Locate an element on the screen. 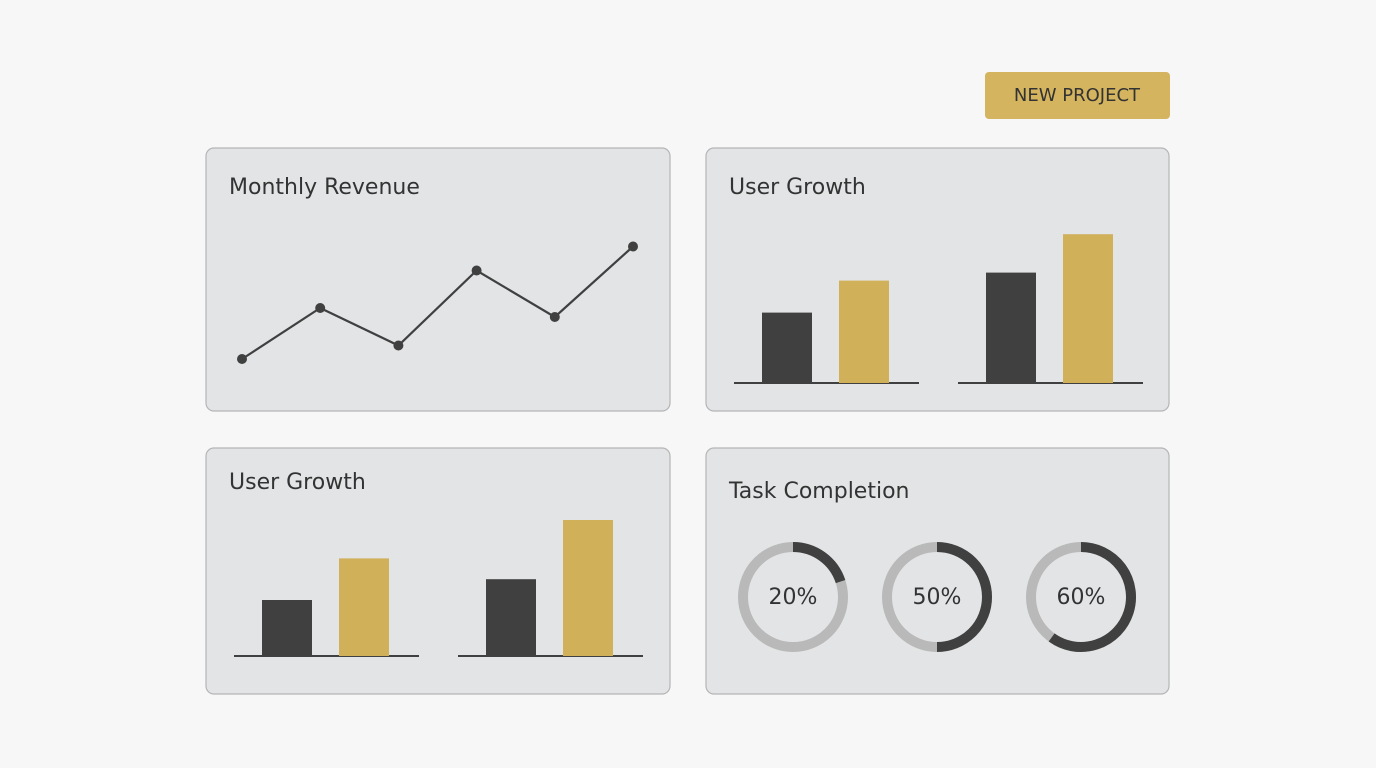 This screenshot has width=1376, height=768. line is located at coordinates (437, 302).